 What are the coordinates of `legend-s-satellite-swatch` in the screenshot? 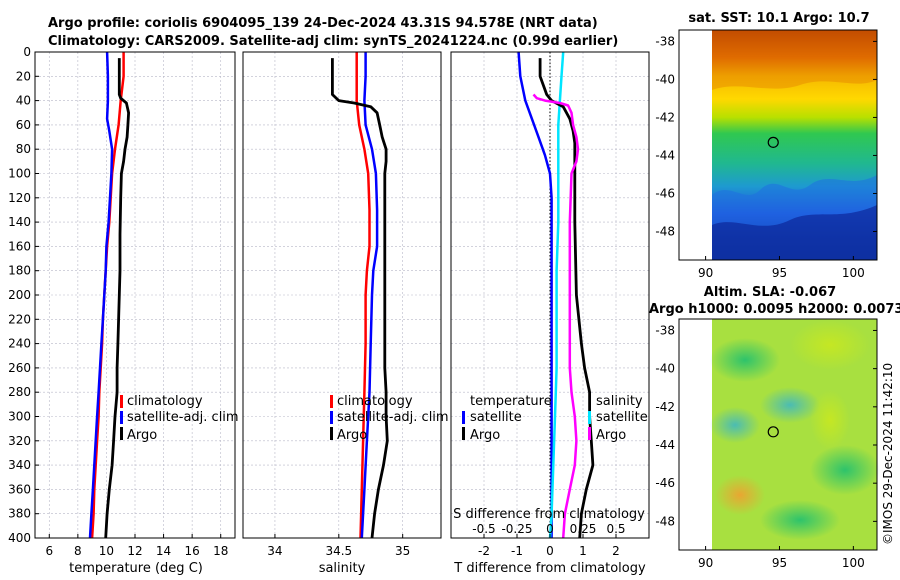 It's located at (589, 417).